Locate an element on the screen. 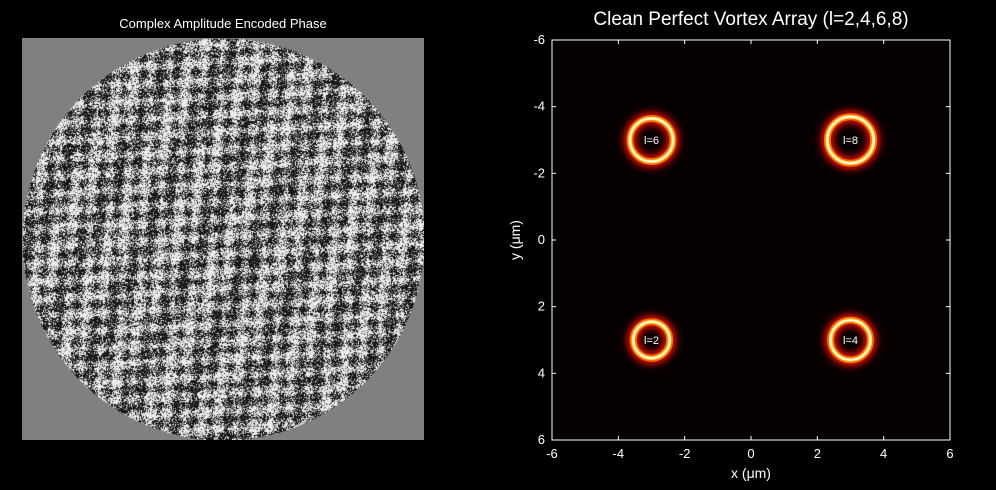  x-tick-label: -6 is located at coordinates (552, 453).